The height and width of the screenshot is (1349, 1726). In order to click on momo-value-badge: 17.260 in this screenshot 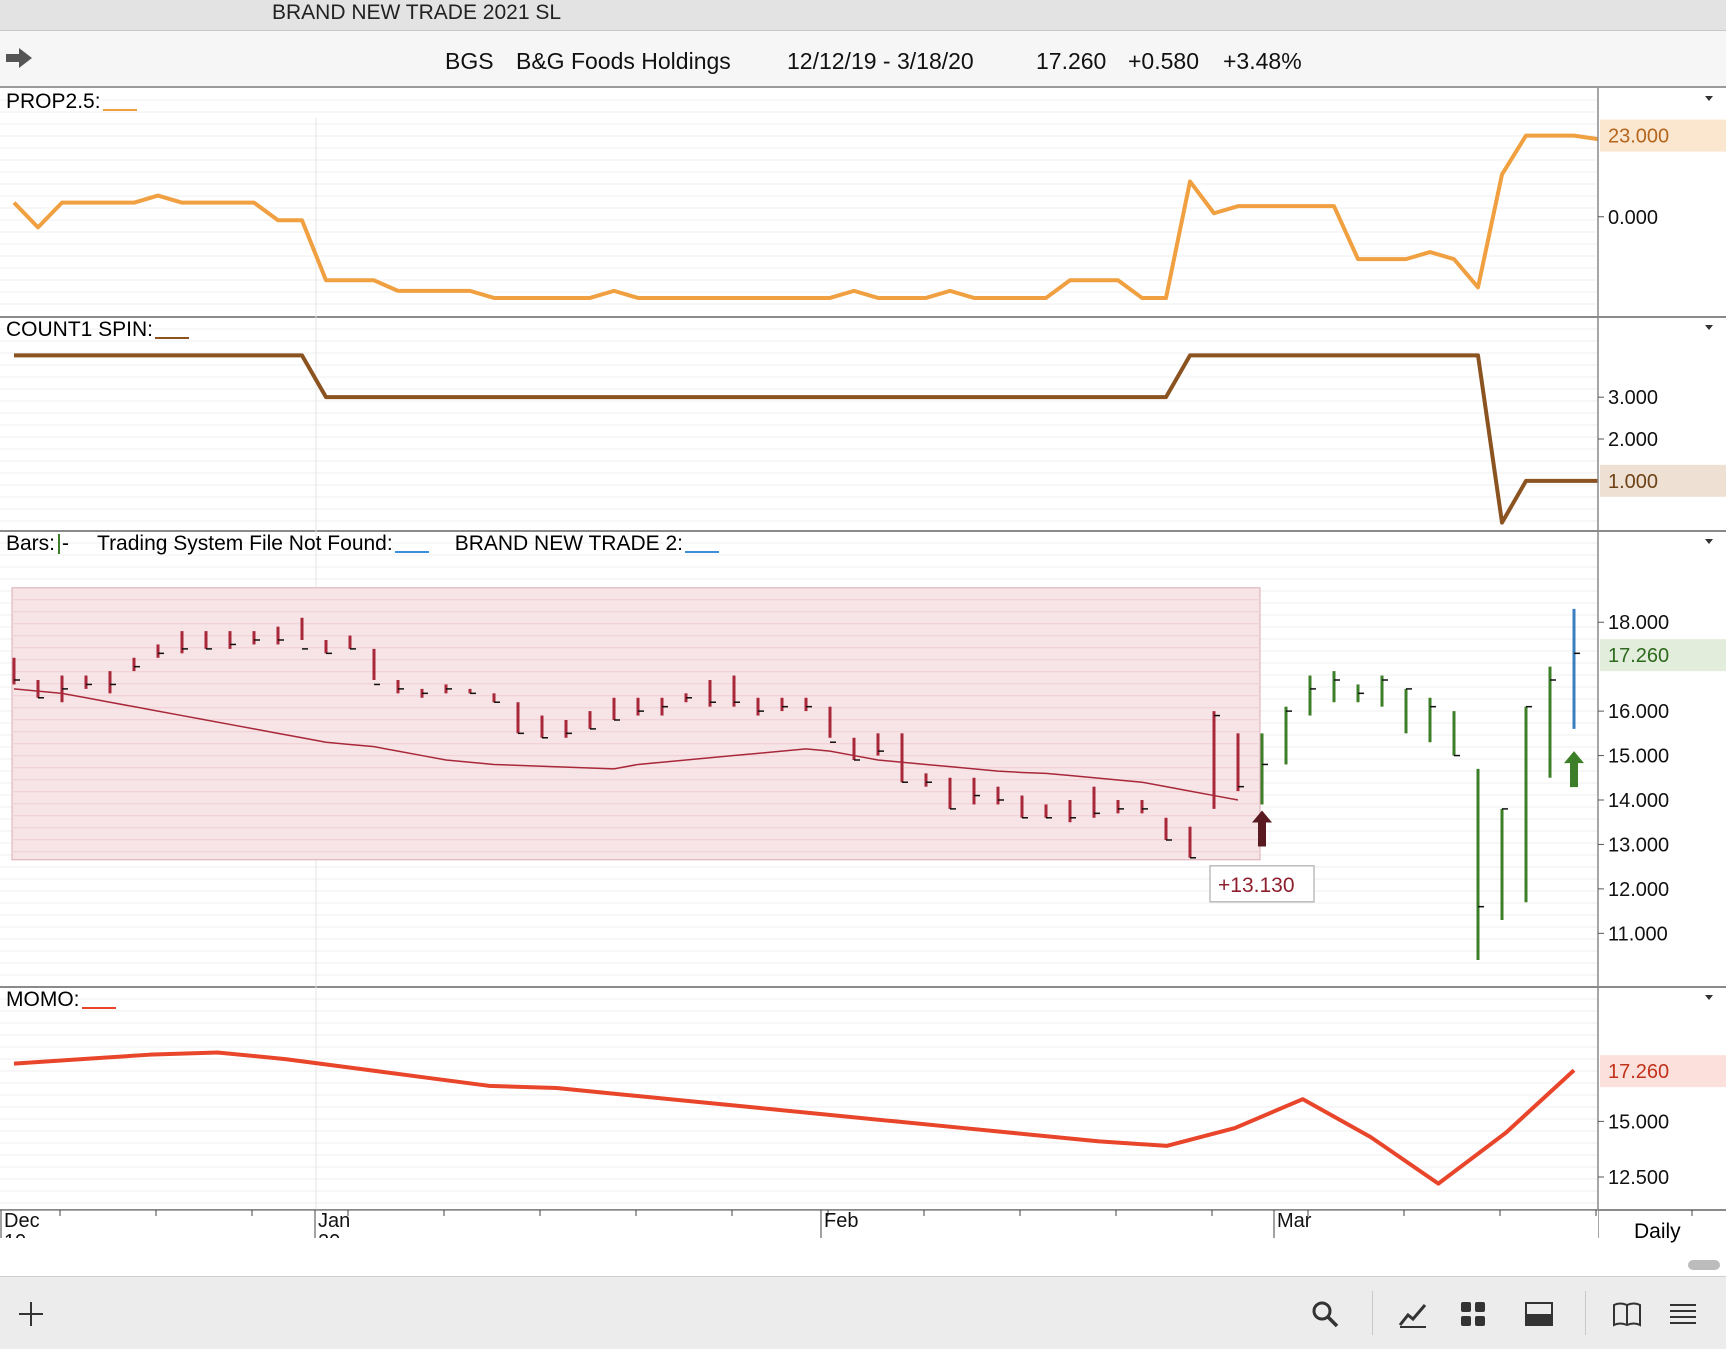, I will do `click(1638, 1072)`.